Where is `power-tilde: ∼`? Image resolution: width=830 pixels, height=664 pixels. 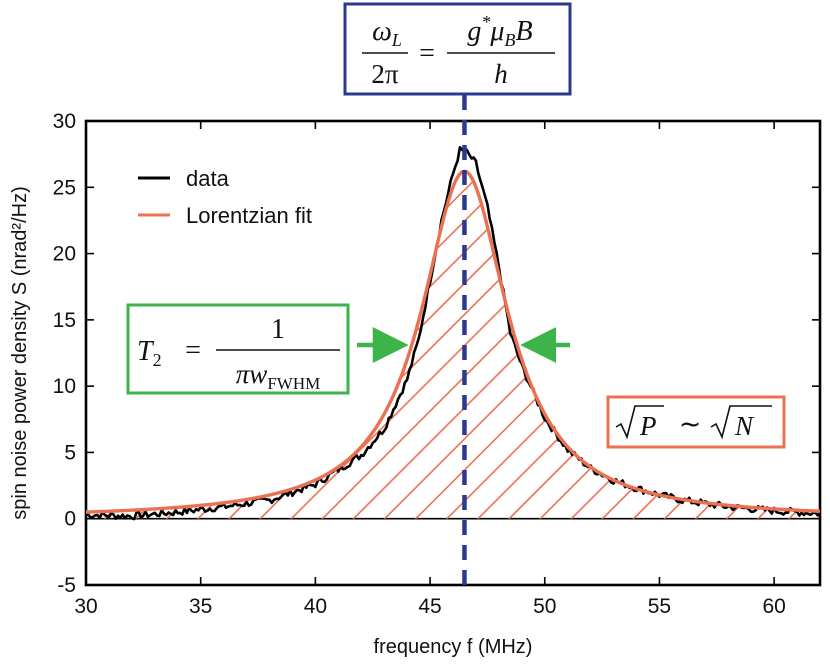
power-tilde: ∼ is located at coordinates (690, 424).